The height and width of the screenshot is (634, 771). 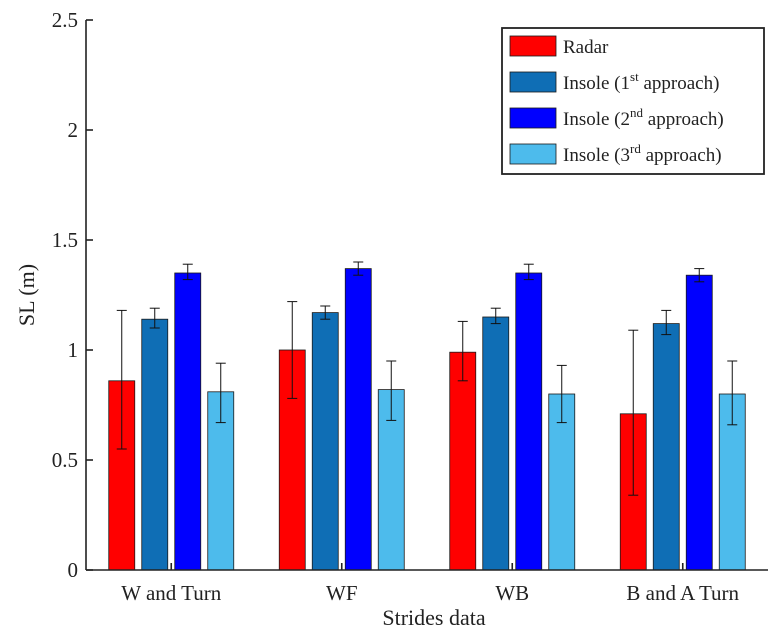 What do you see at coordinates (65, 240) in the screenshot?
I see `y-tick-label: 1.5` at bounding box center [65, 240].